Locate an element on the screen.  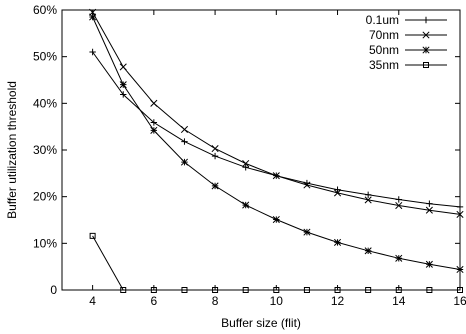
y-tick-label: 0 is located at coordinates (53, 290).